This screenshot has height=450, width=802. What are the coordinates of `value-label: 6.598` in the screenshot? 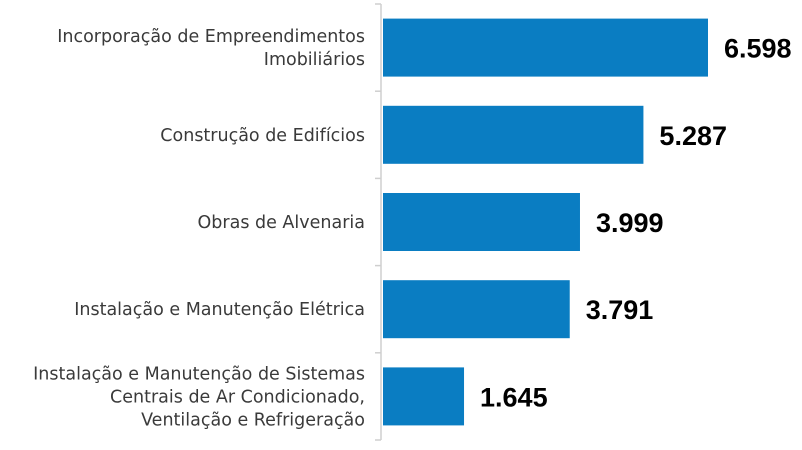 It's located at (758, 49).